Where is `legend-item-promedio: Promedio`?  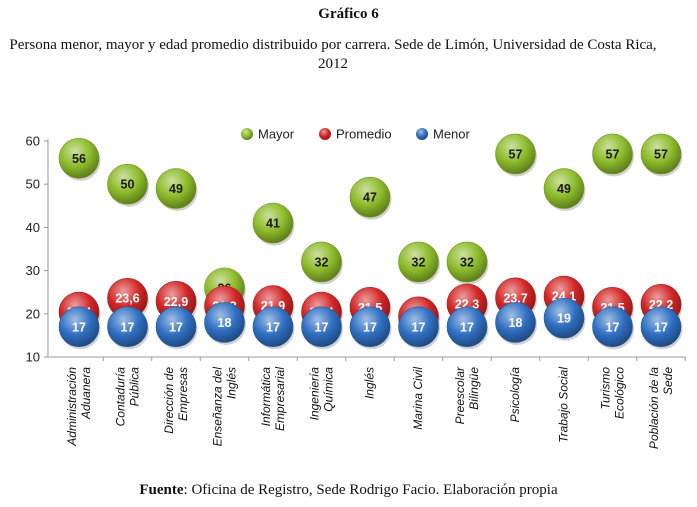
legend-item-promedio: Promedio is located at coordinates (355, 134).